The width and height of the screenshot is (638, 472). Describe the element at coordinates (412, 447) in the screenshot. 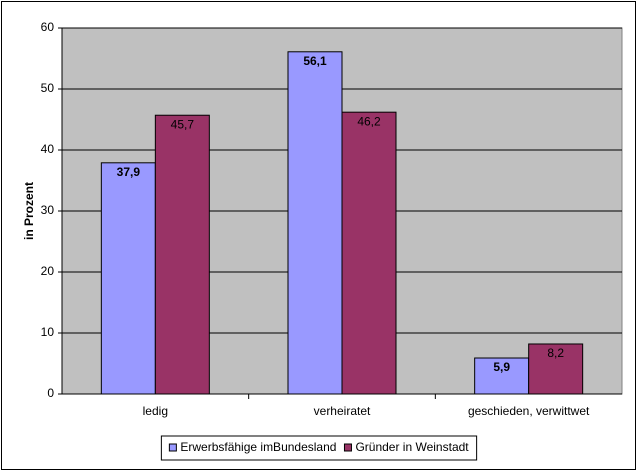

I see `legend-label: Gründer in Weinstadt` at that location.